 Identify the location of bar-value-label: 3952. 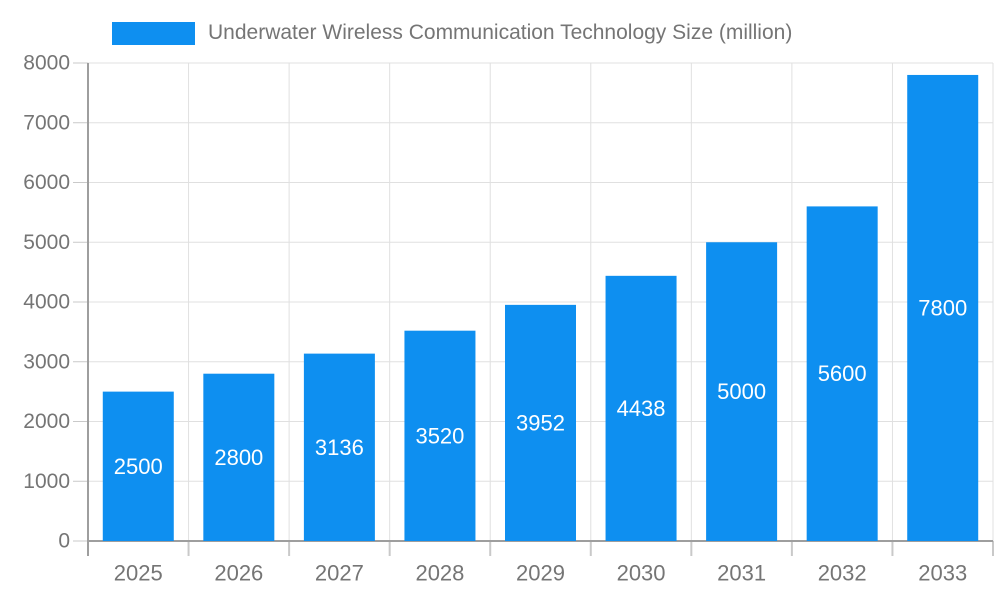
(540, 422).